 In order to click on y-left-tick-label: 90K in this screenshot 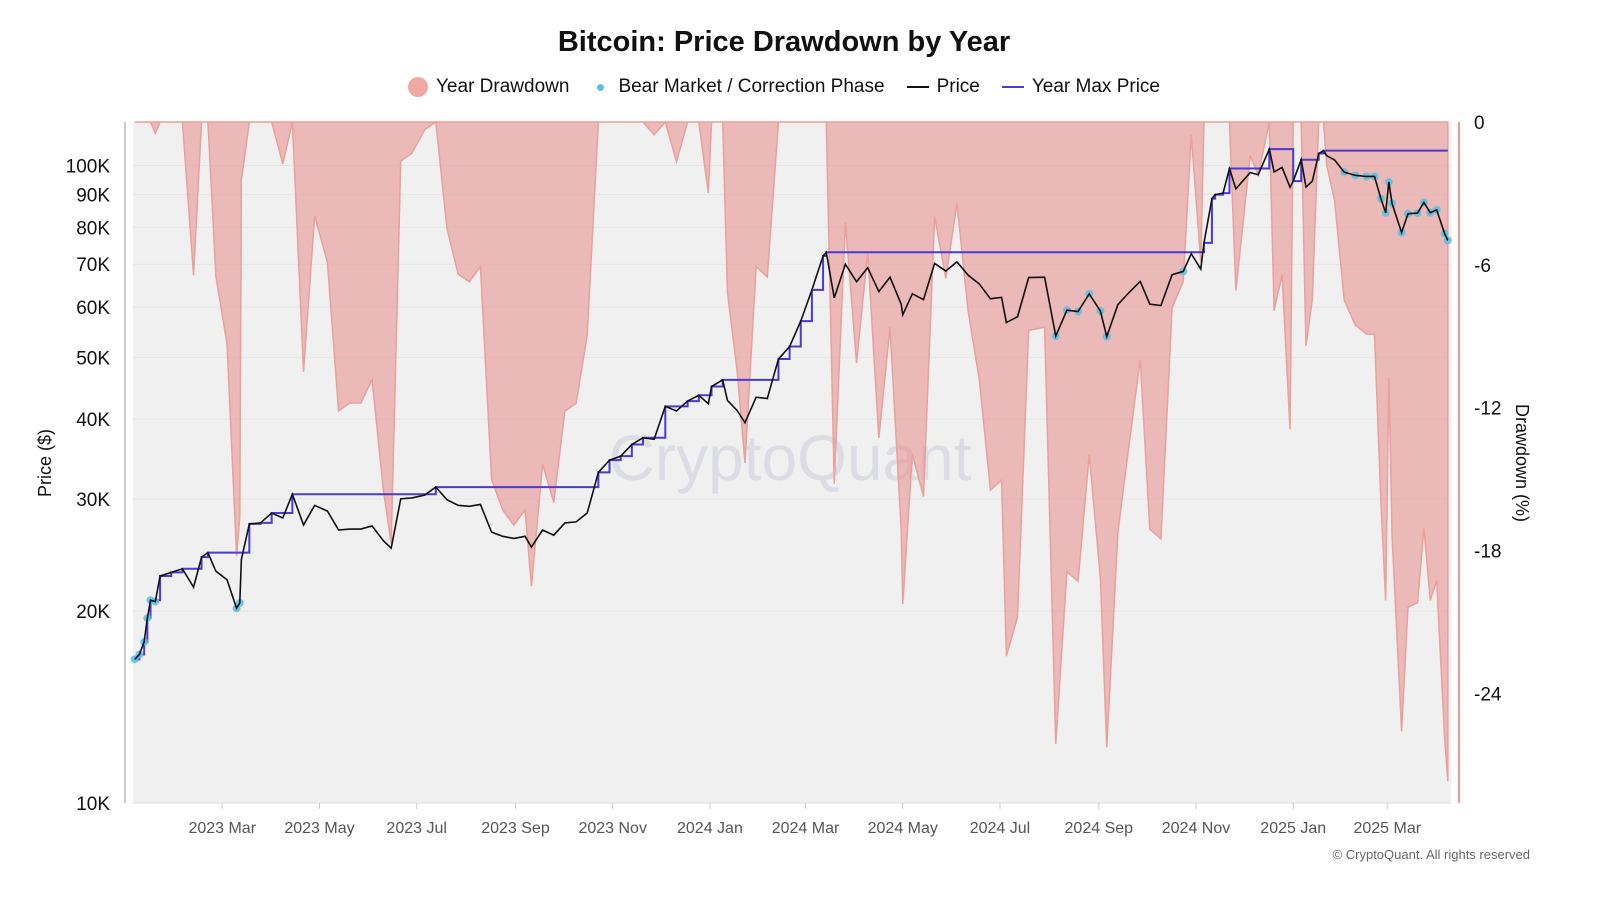, I will do `click(93, 196)`.